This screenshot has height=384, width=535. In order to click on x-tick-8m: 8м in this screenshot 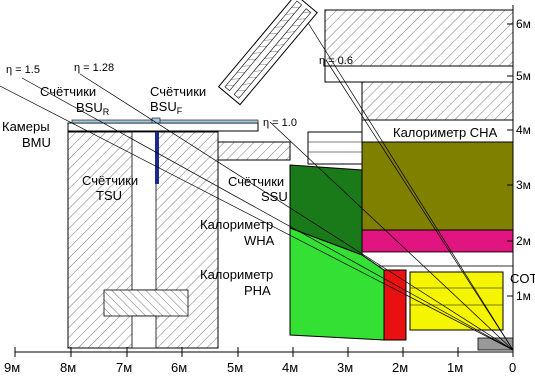, I will do `click(68, 367)`.